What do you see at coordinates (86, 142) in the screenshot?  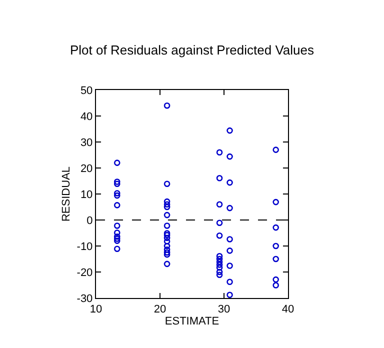 I see `y-tick-label: 30` at bounding box center [86, 142].